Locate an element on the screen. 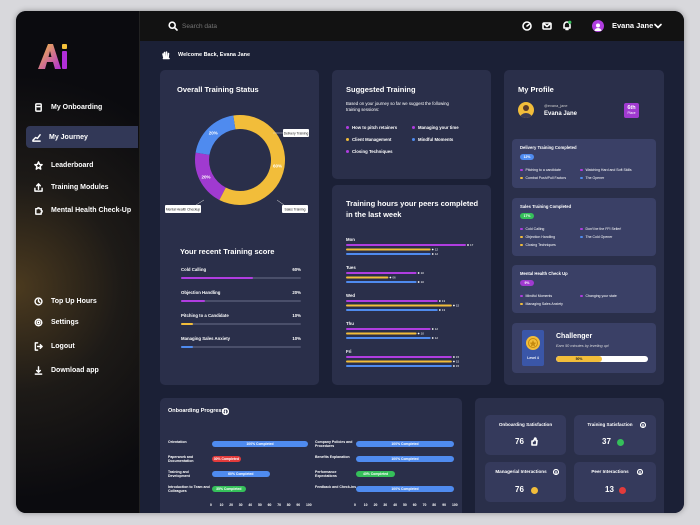 The image size is (700, 525). onboarding-step-bar: 60% Completed is located at coordinates (241, 474).